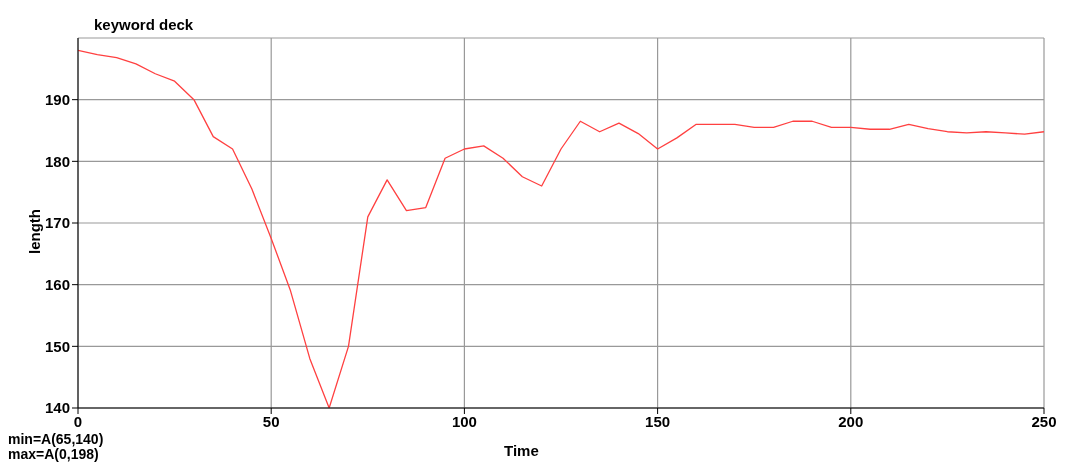 Image resolution: width=1066 pixels, height=474 pixels. Describe the element at coordinates (271, 421) in the screenshot. I see `x-tick-label: 50` at that location.